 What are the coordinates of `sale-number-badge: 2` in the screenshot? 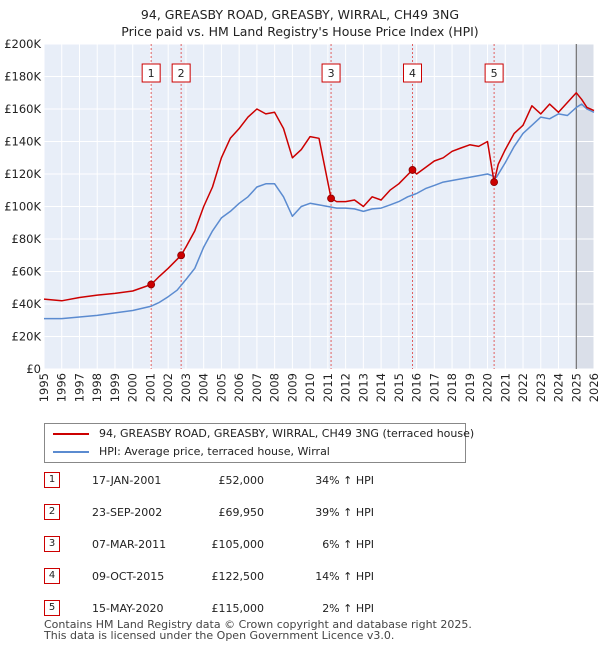 It's located at (52, 512).